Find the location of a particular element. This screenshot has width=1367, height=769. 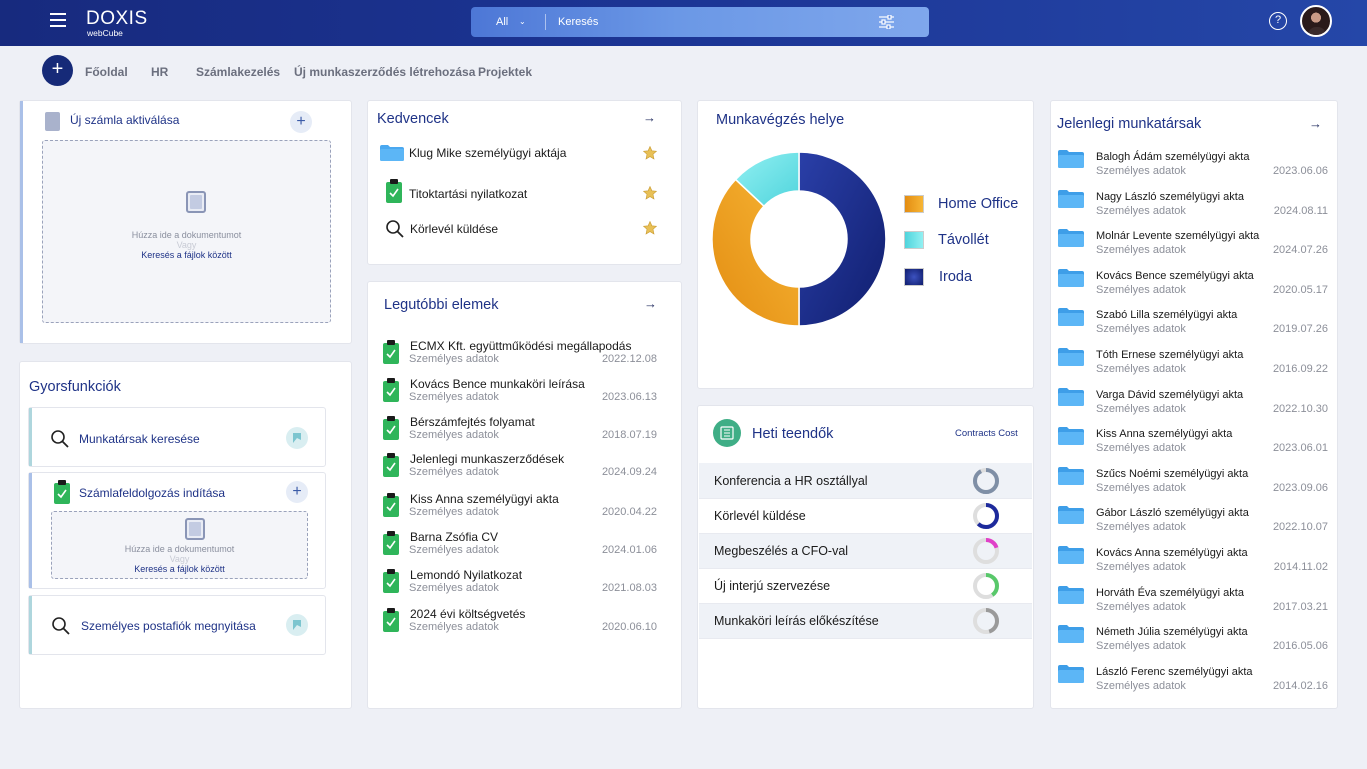

colleagues-title: Jelenlegi munkatársak is located at coordinates (1129, 124).